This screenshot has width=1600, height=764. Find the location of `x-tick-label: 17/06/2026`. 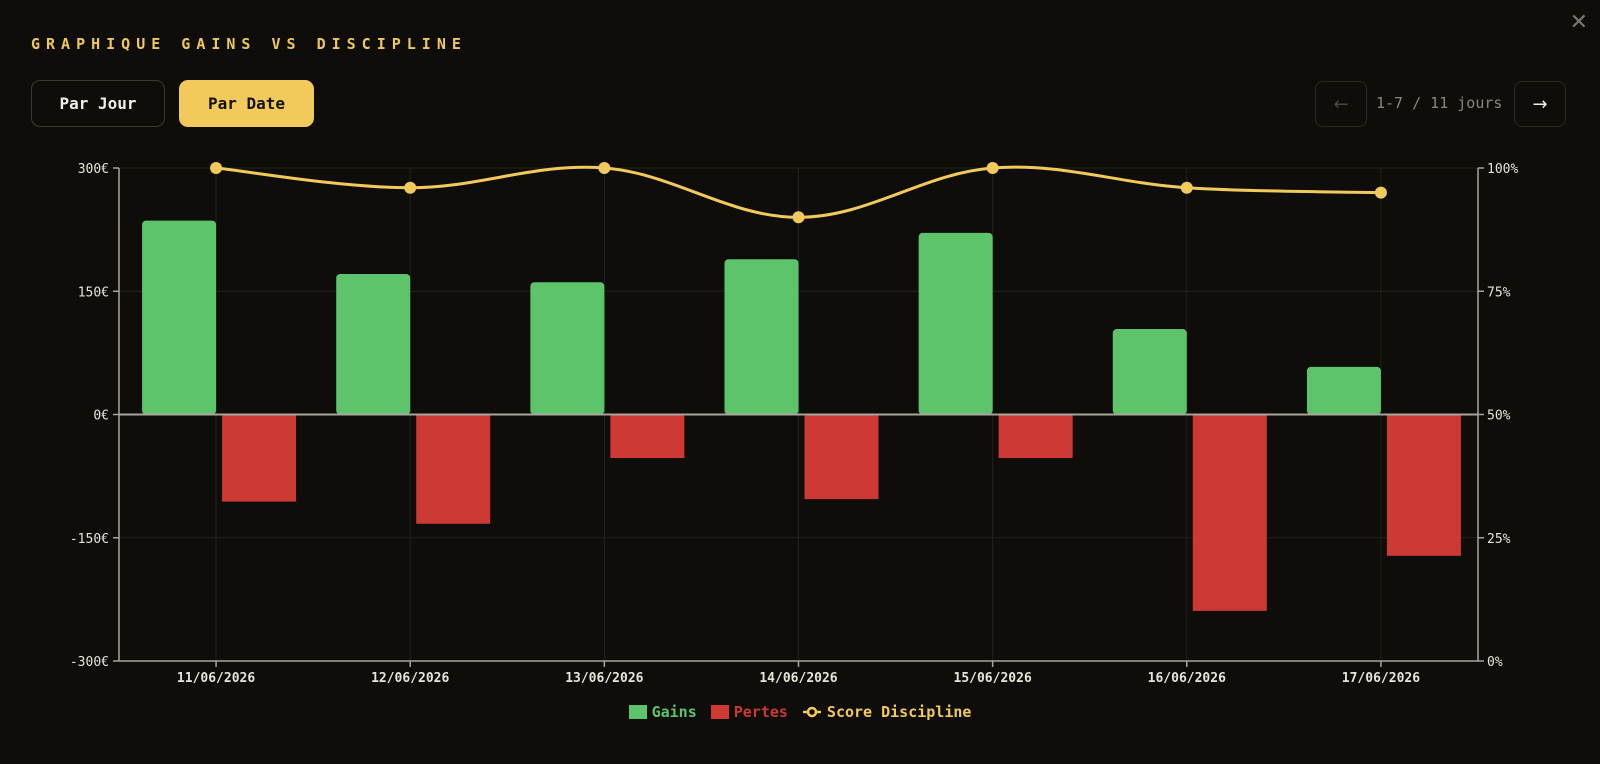

x-tick-label: 17/06/2026 is located at coordinates (1381, 678).